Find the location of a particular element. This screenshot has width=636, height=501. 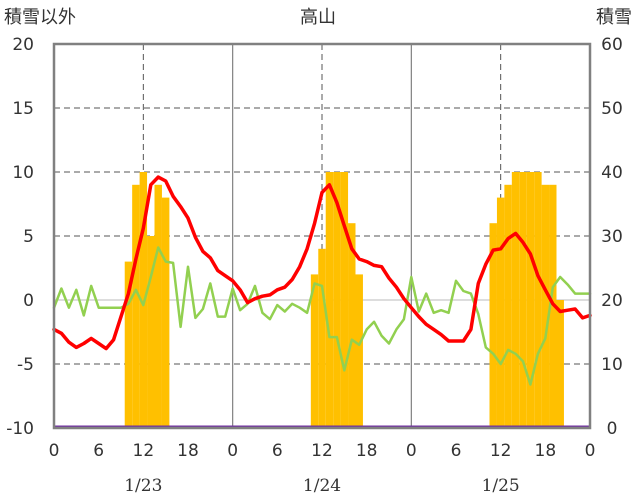

x-axis-ticks: 0 6 12 18 0 6 12 18 0 6 12 18 0 is located at coordinates (322, 451).